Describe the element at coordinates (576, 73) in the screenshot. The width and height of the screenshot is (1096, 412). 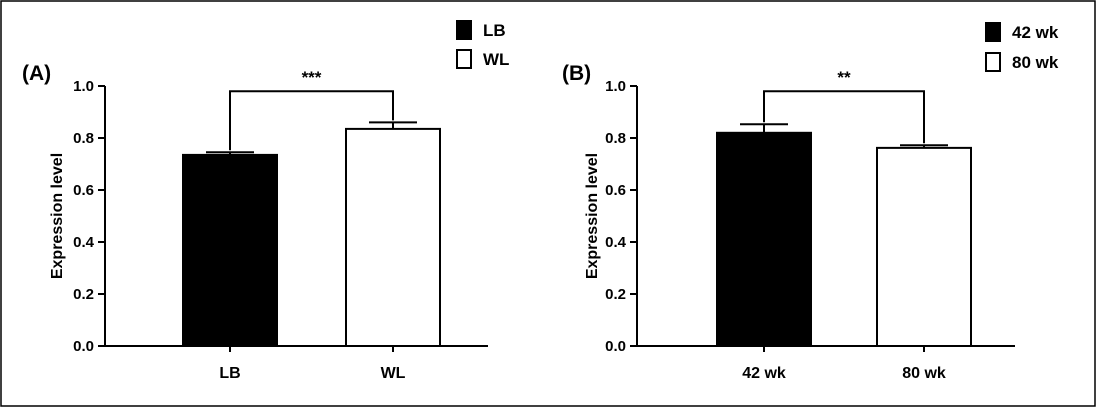
I see `panel-label: (B)` at that location.